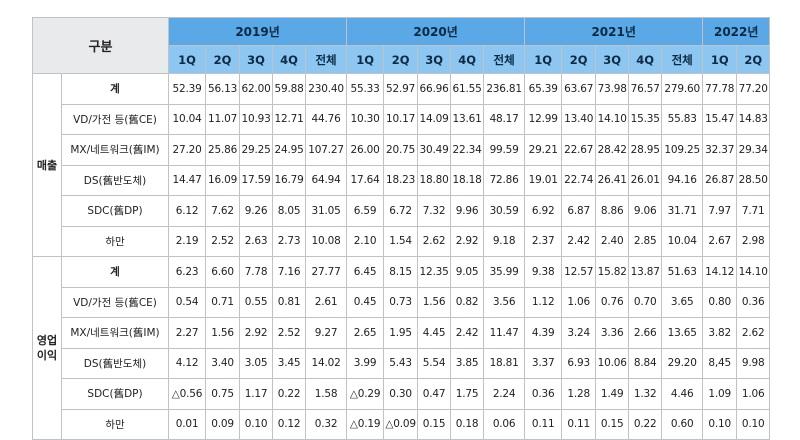 The image size is (800, 440). What do you see at coordinates (436, 31) in the screenshot?
I see `year-header: 2020년` at bounding box center [436, 31].